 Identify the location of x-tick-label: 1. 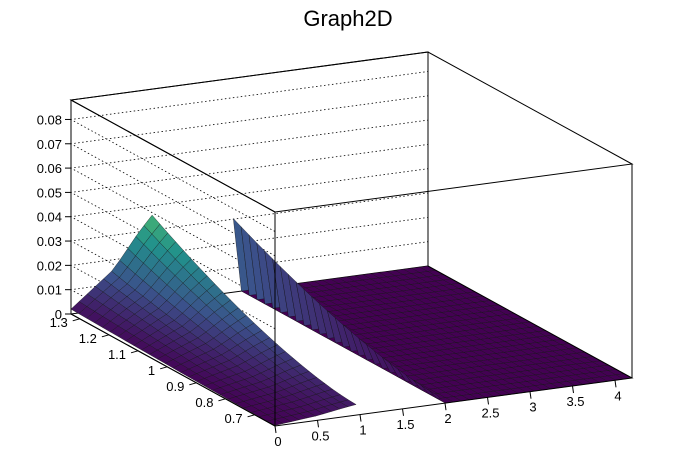
(362, 430).